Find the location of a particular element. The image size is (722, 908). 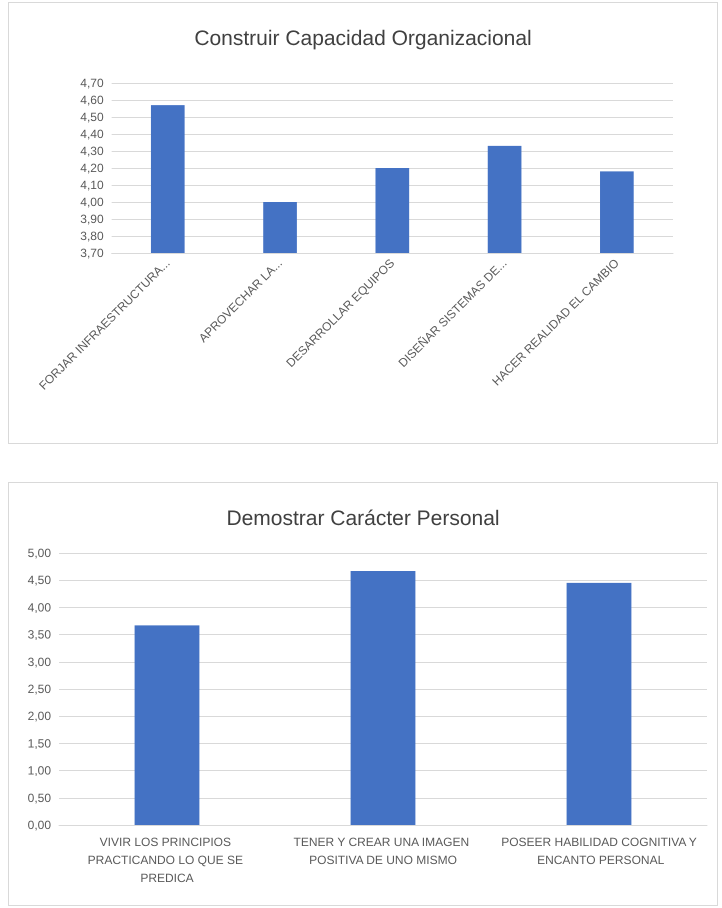

x-tick-label: POSEER HABILIDAD COGNITIVA Y ENCANTO PERSONAL is located at coordinates (599, 851).